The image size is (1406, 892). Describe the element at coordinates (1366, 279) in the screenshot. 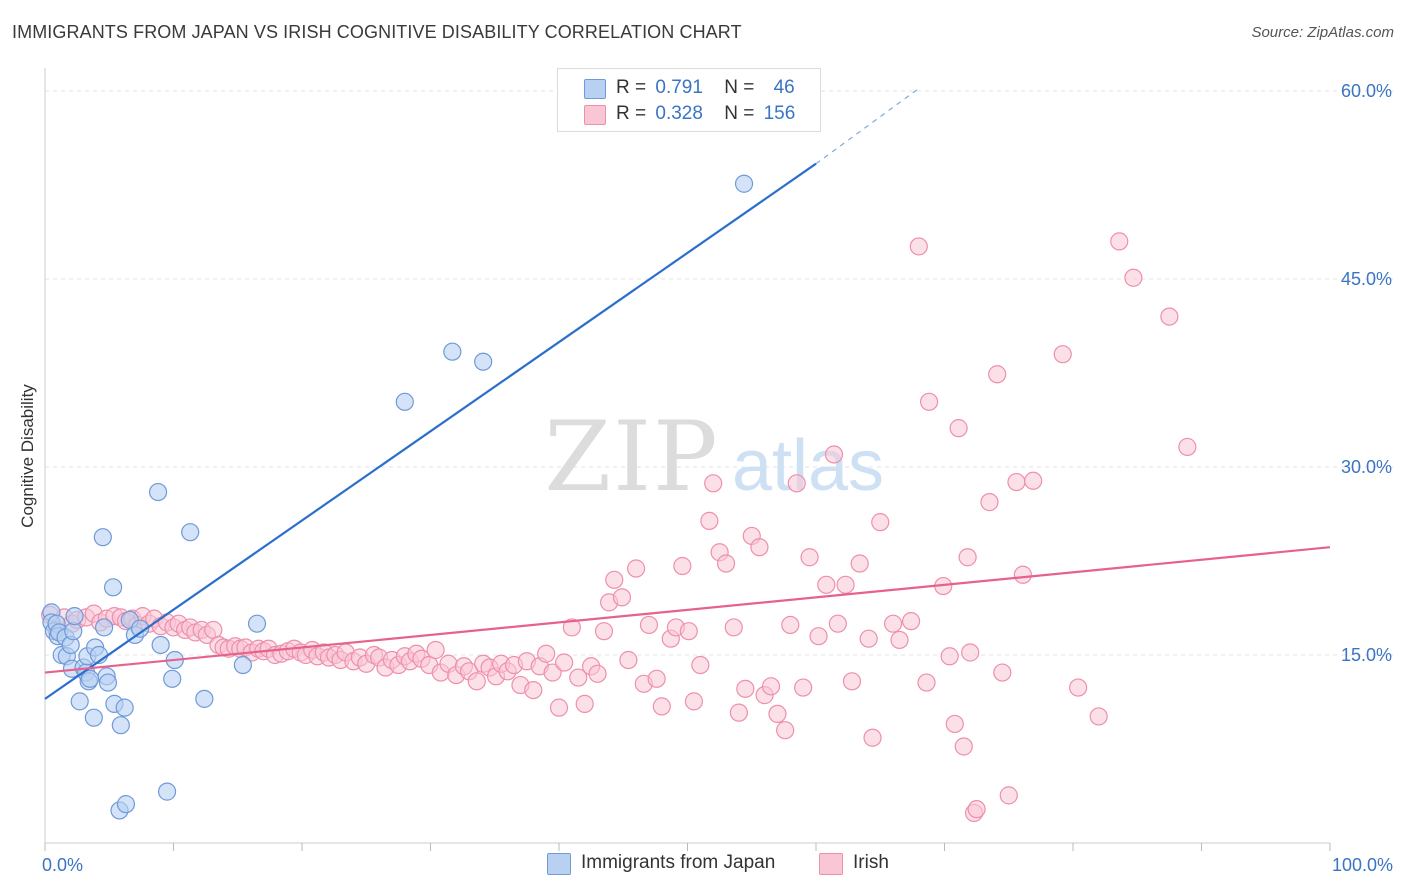

I see `y-tick-label-45: 45.0%` at that location.